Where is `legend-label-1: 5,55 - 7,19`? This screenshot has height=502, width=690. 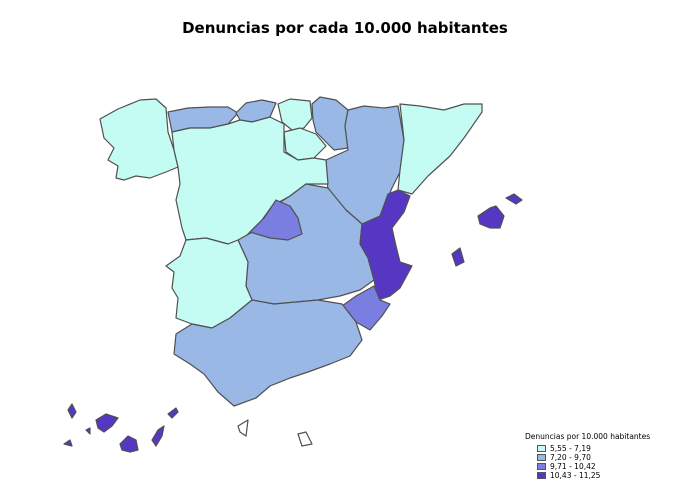 legend-label-1: 5,55 - 7,19 is located at coordinates (570, 448).